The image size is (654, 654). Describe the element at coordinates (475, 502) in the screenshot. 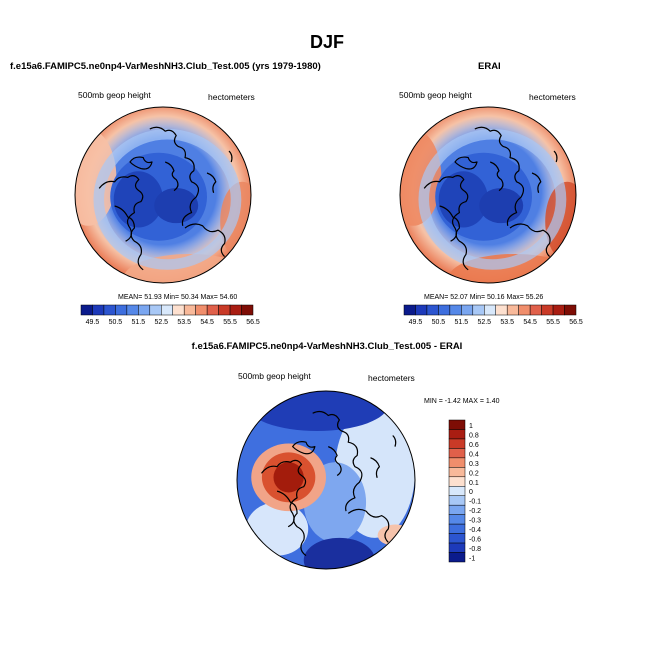

I see `colorbar-3-tick-label: -0.1` at that location.